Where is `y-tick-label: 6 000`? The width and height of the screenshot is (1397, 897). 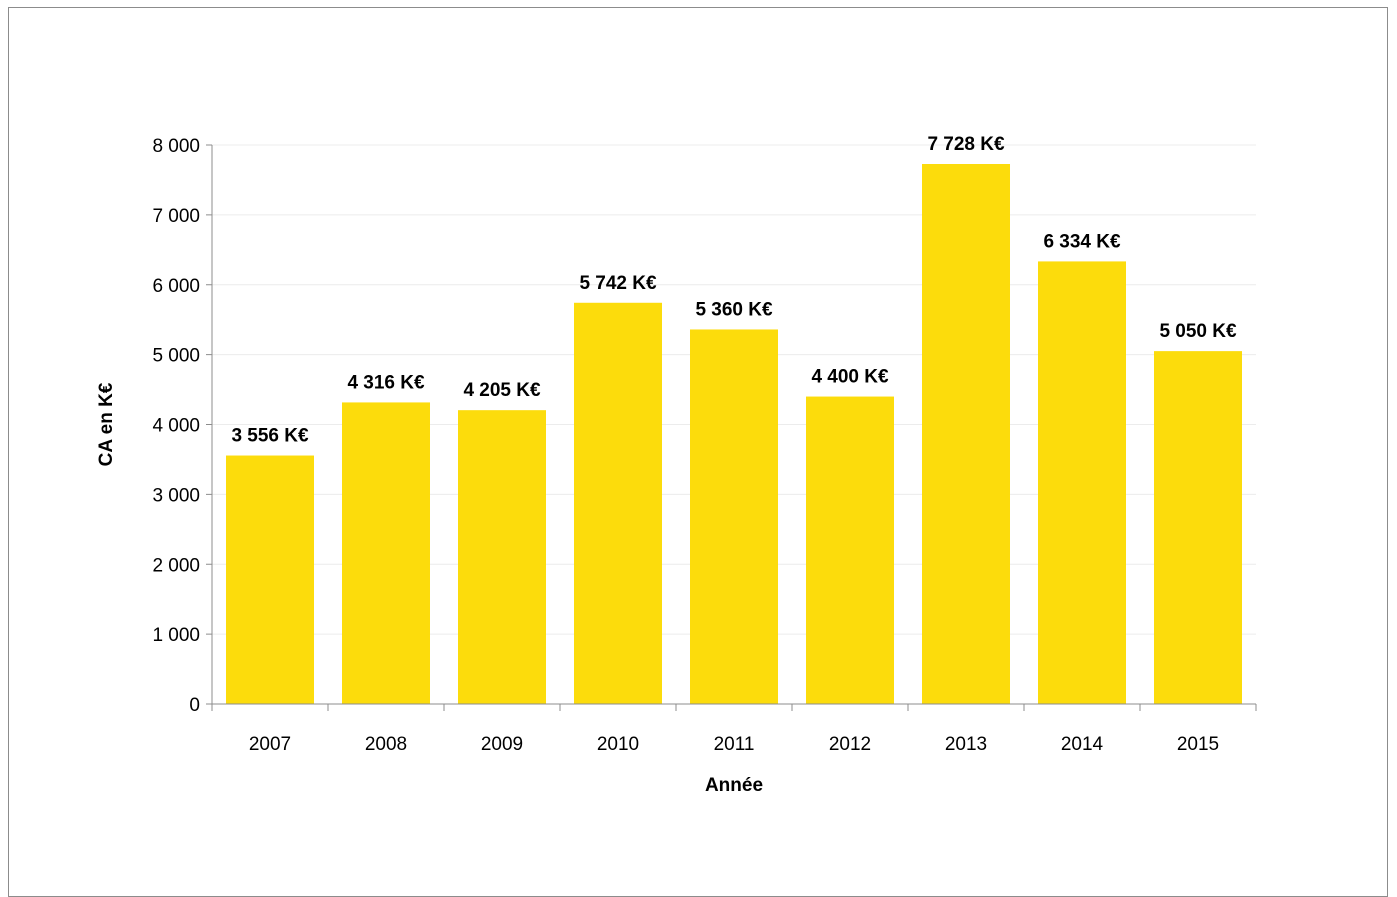 y-tick-label: 6 000 is located at coordinates (176, 286).